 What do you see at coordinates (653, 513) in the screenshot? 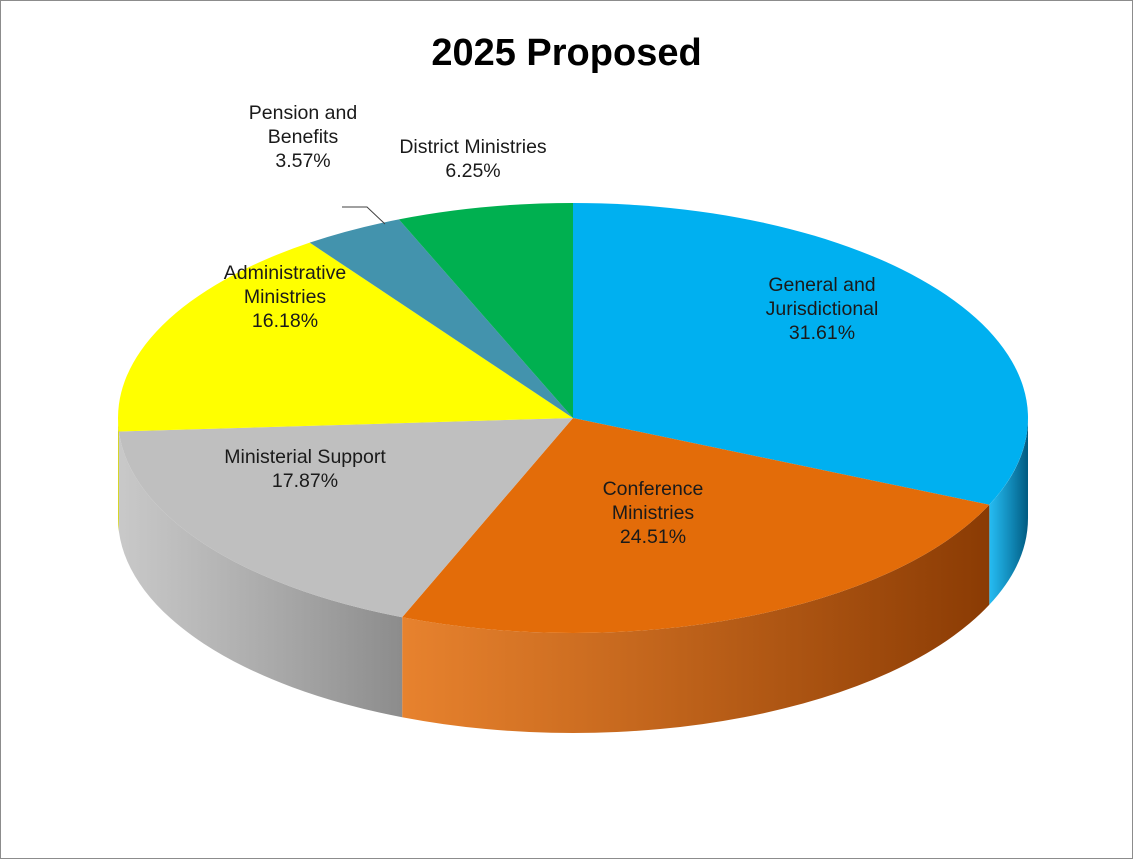
I see `data-label-conference-ministries: Conference Ministries 24.51%` at bounding box center [653, 513].